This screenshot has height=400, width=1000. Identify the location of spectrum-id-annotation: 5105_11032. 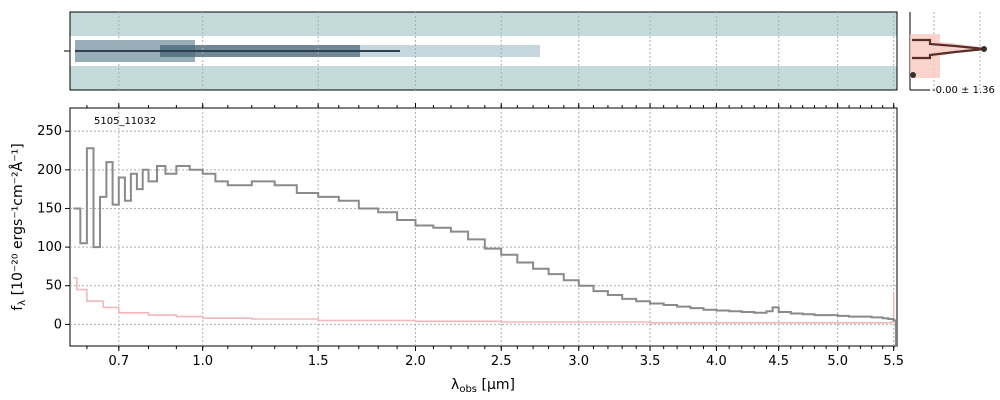
(125, 121).